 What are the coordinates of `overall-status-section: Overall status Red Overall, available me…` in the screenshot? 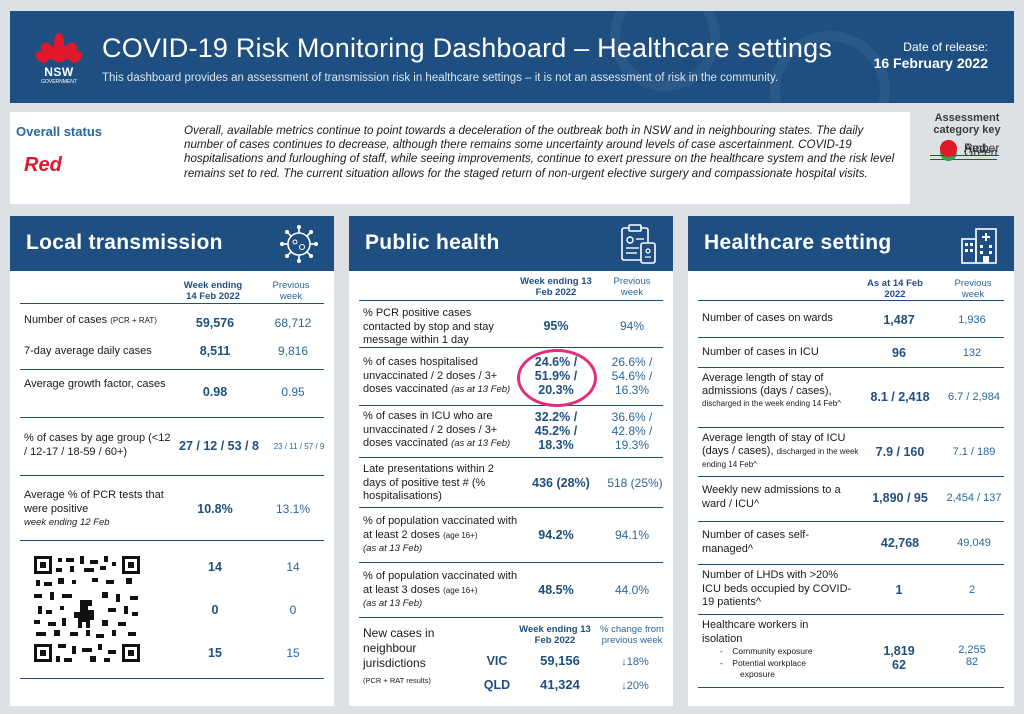 It's located at (512, 158).